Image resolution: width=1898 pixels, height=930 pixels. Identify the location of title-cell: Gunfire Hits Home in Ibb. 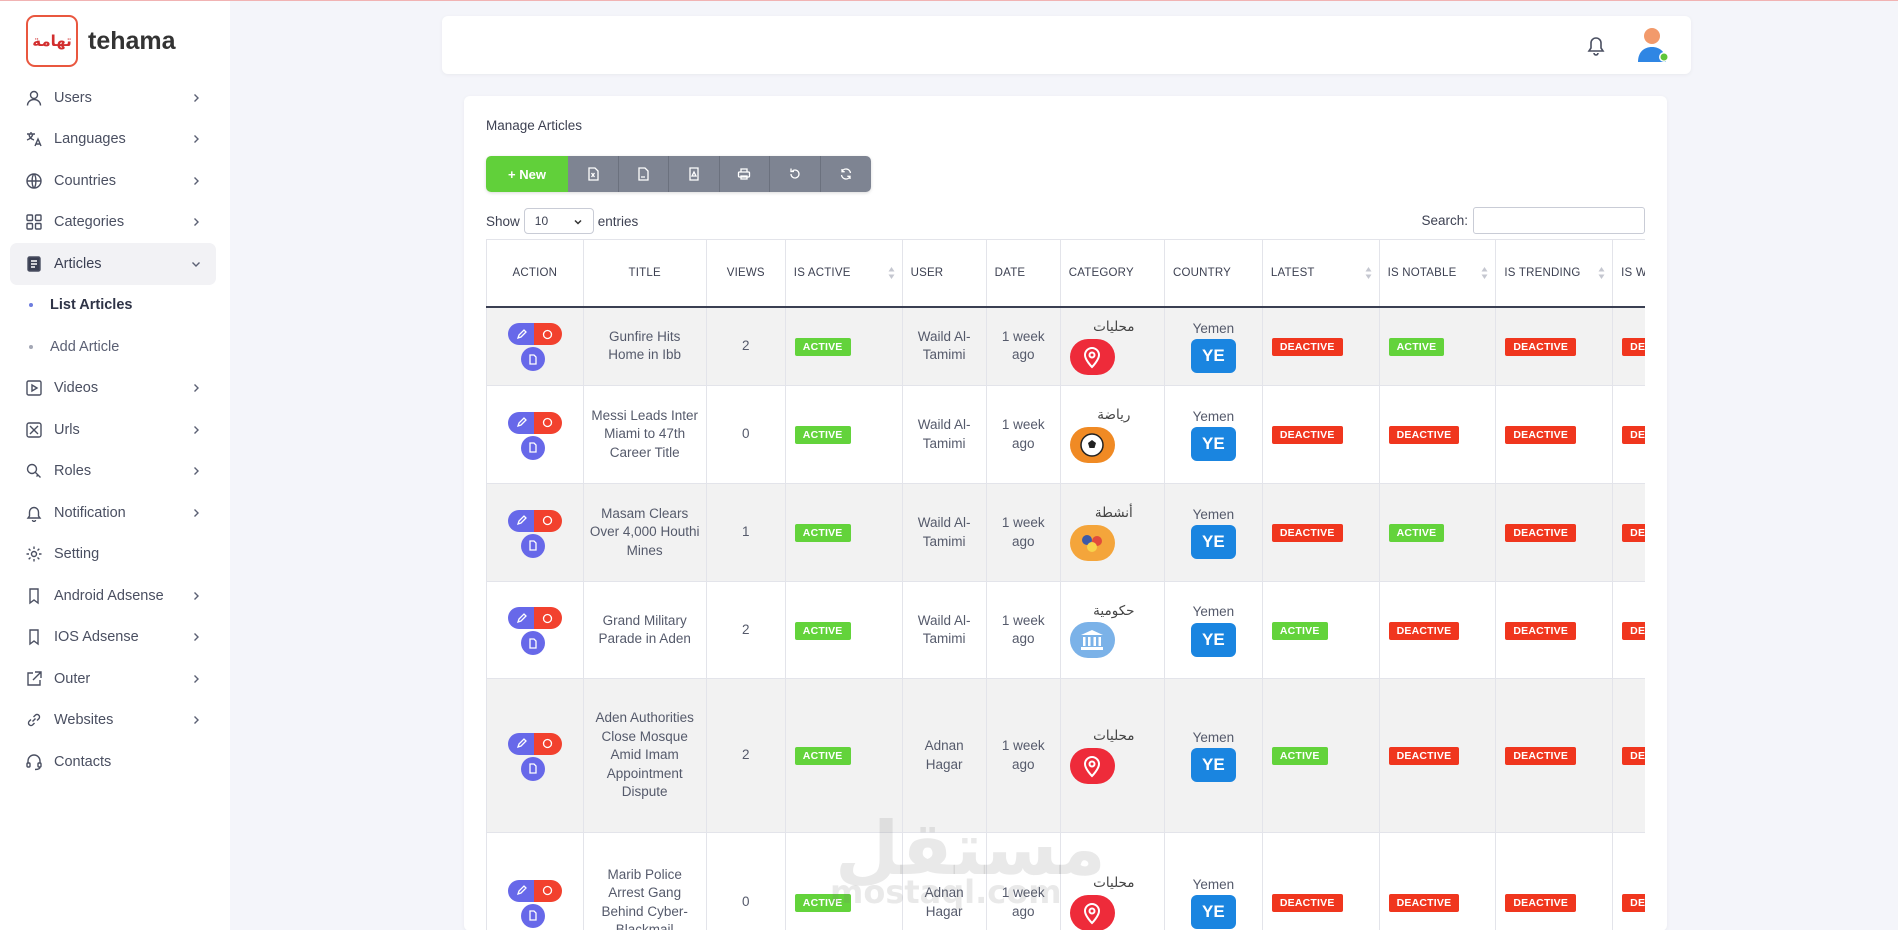
(644, 346).